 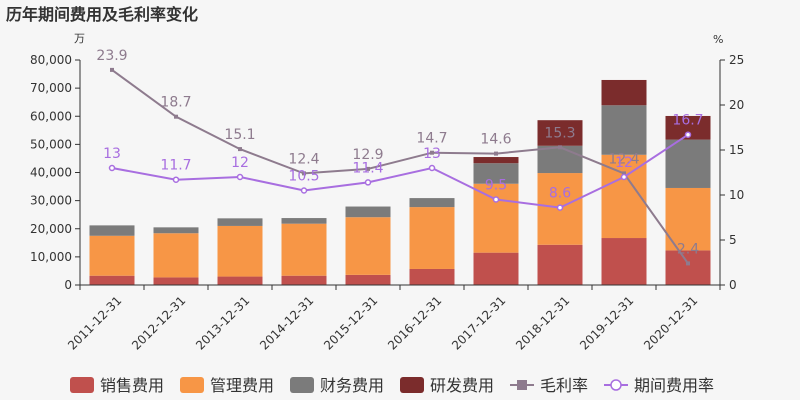 I want to click on left-axis-tick-label: 20,000, so click(x=51, y=229).